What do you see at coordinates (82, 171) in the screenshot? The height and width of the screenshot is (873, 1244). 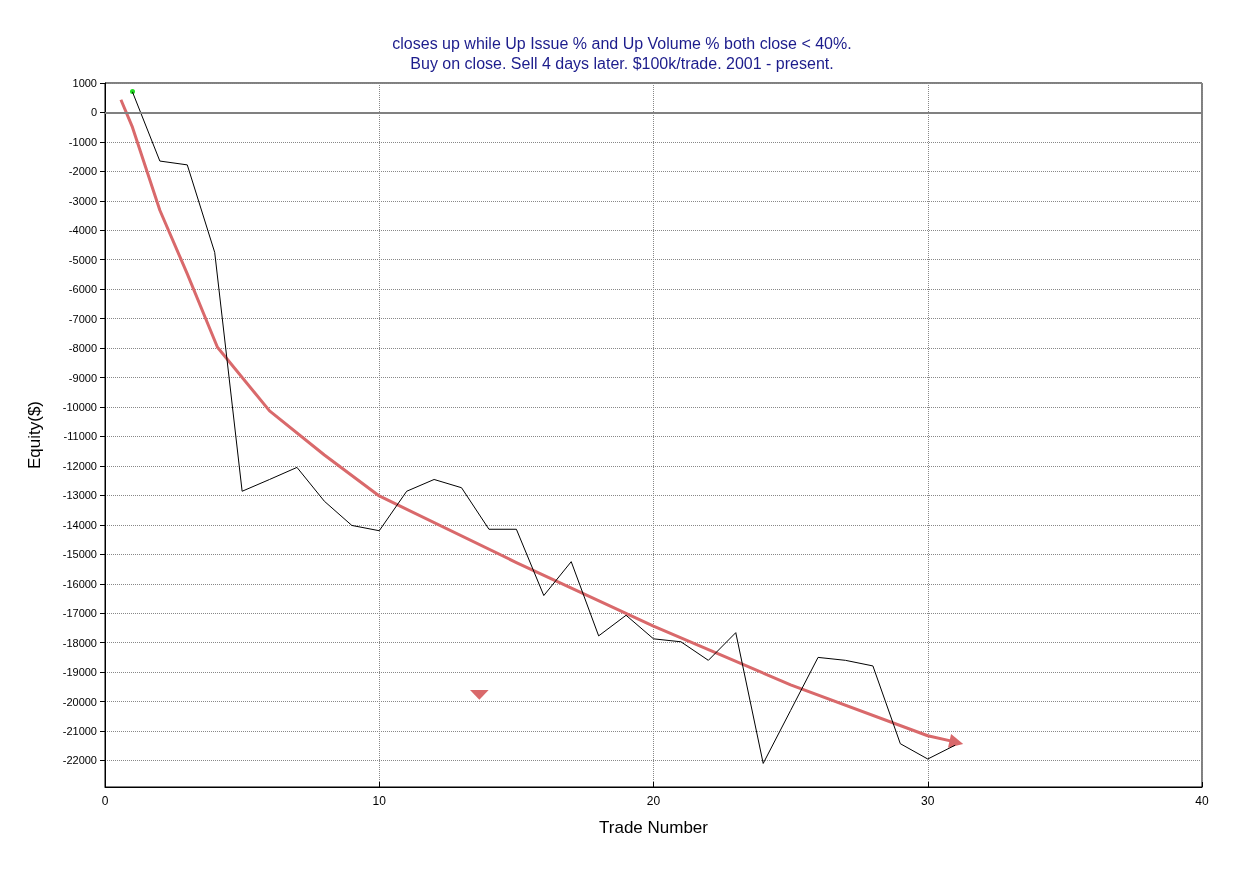 I see `y-tick-label: -2000` at bounding box center [82, 171].